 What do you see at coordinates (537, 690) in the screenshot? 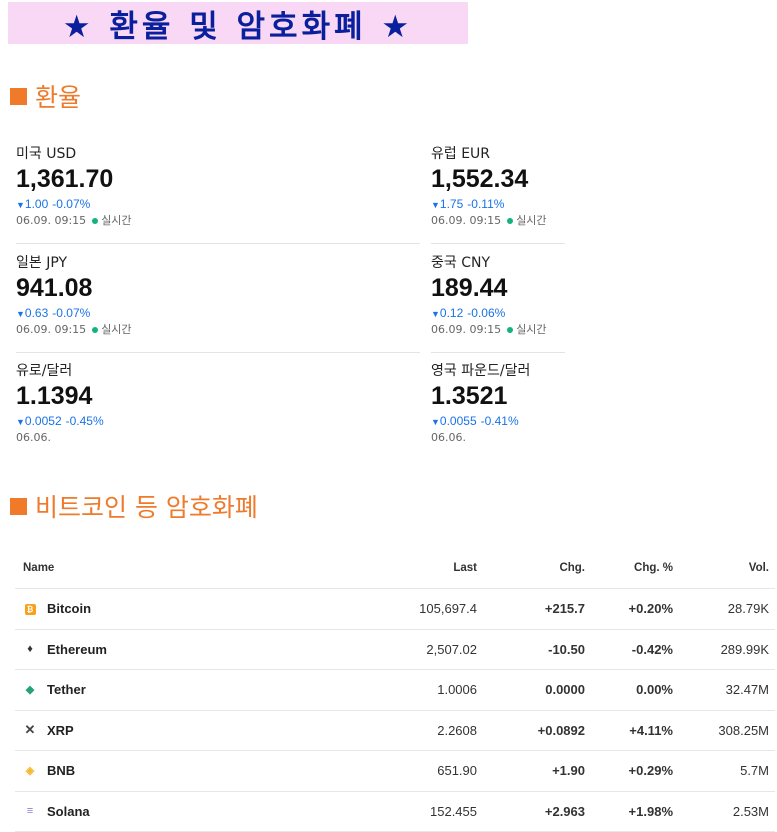
I see `coin-chg: 0.0000` at bounding box center [537, 690].